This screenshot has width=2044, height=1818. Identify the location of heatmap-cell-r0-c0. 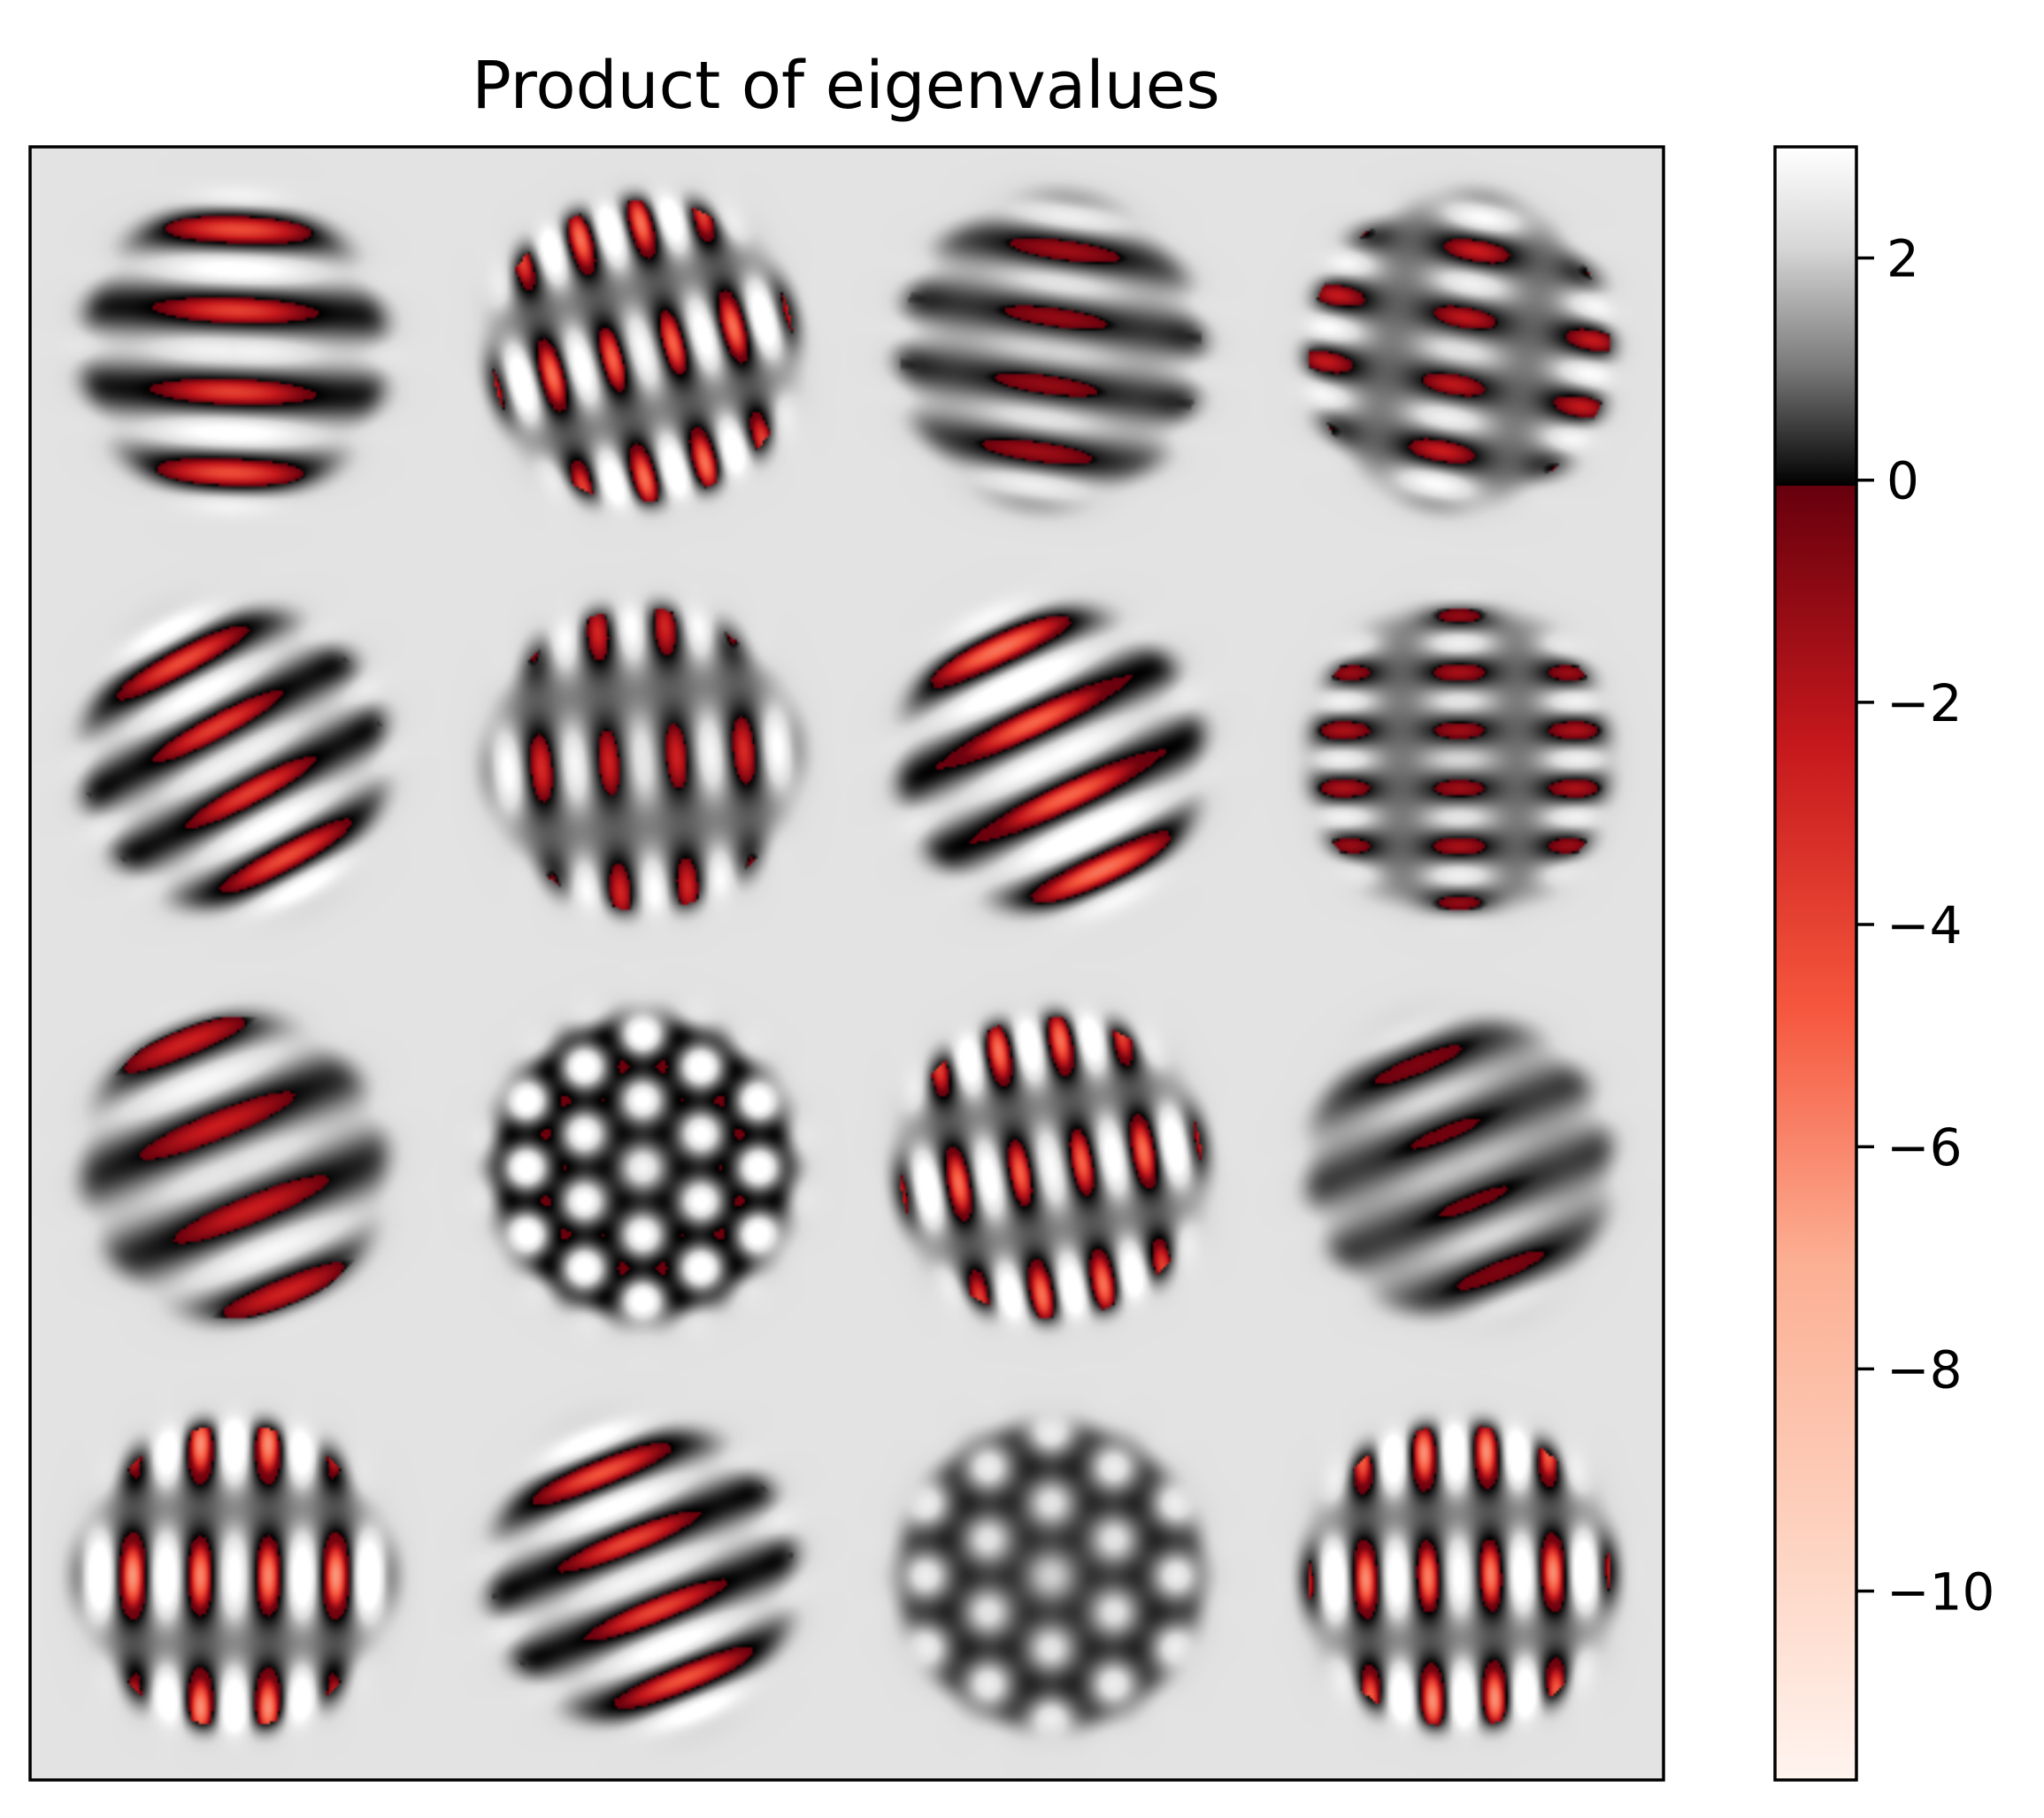
(235, 351).